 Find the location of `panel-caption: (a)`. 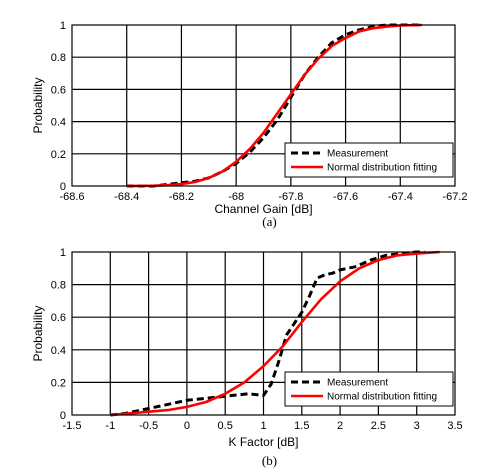

panel-caption: (a) is located at coordinates (269, 221).